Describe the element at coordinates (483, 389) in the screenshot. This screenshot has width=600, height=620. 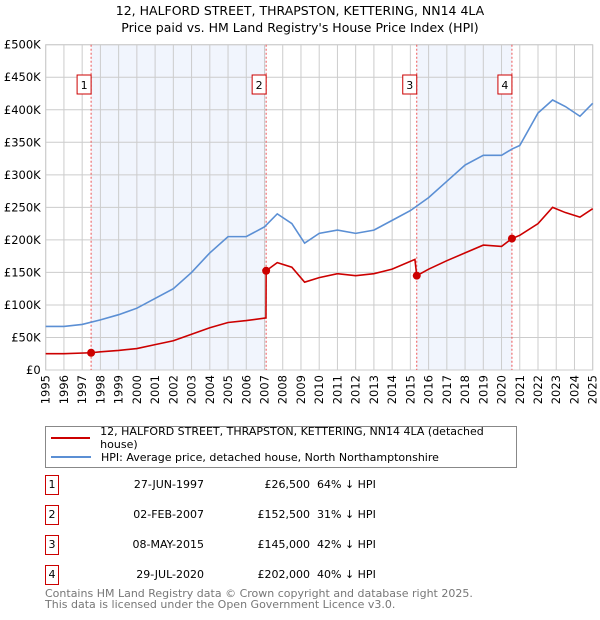
I see `x-tick-label: 2019` at that location.